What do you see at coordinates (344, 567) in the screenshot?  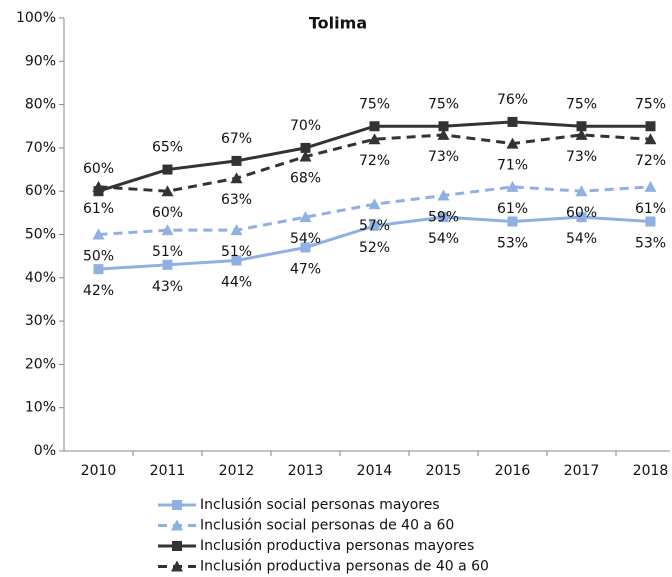 I see `legend-label: Inclusión productiva personas de 40 a 60` at bounding box center [344, 567].